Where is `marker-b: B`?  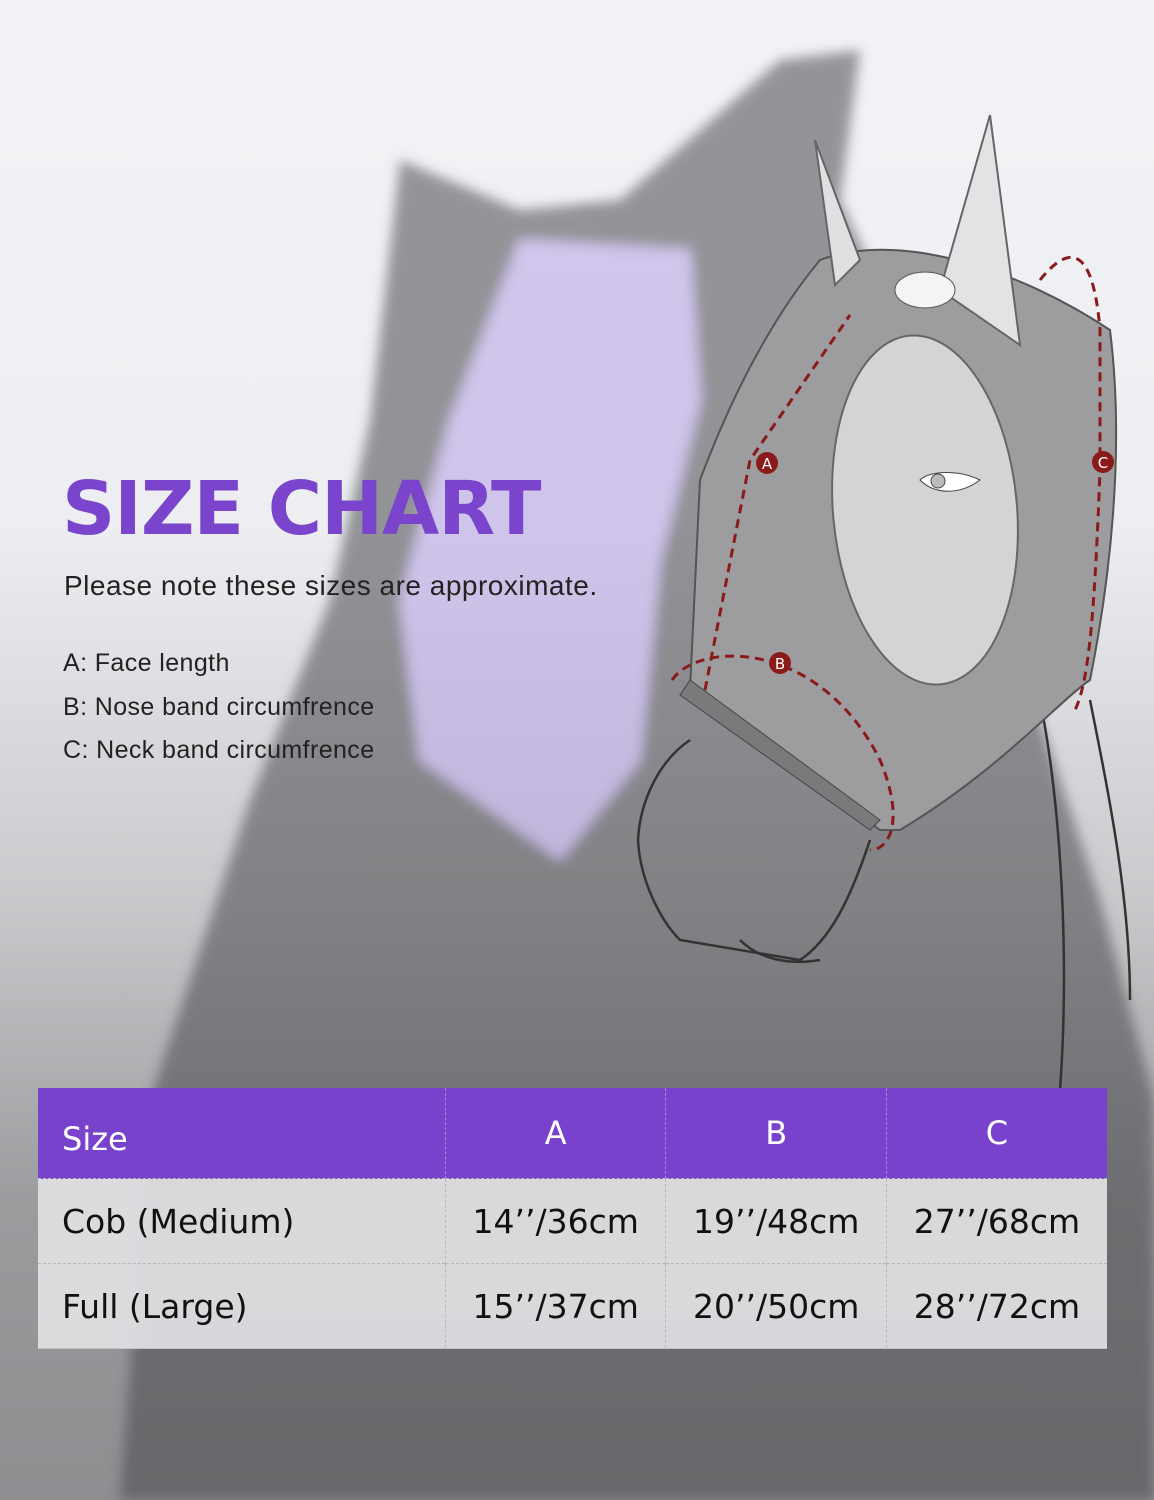 marker-b: B is located at coordinates (780, 663).